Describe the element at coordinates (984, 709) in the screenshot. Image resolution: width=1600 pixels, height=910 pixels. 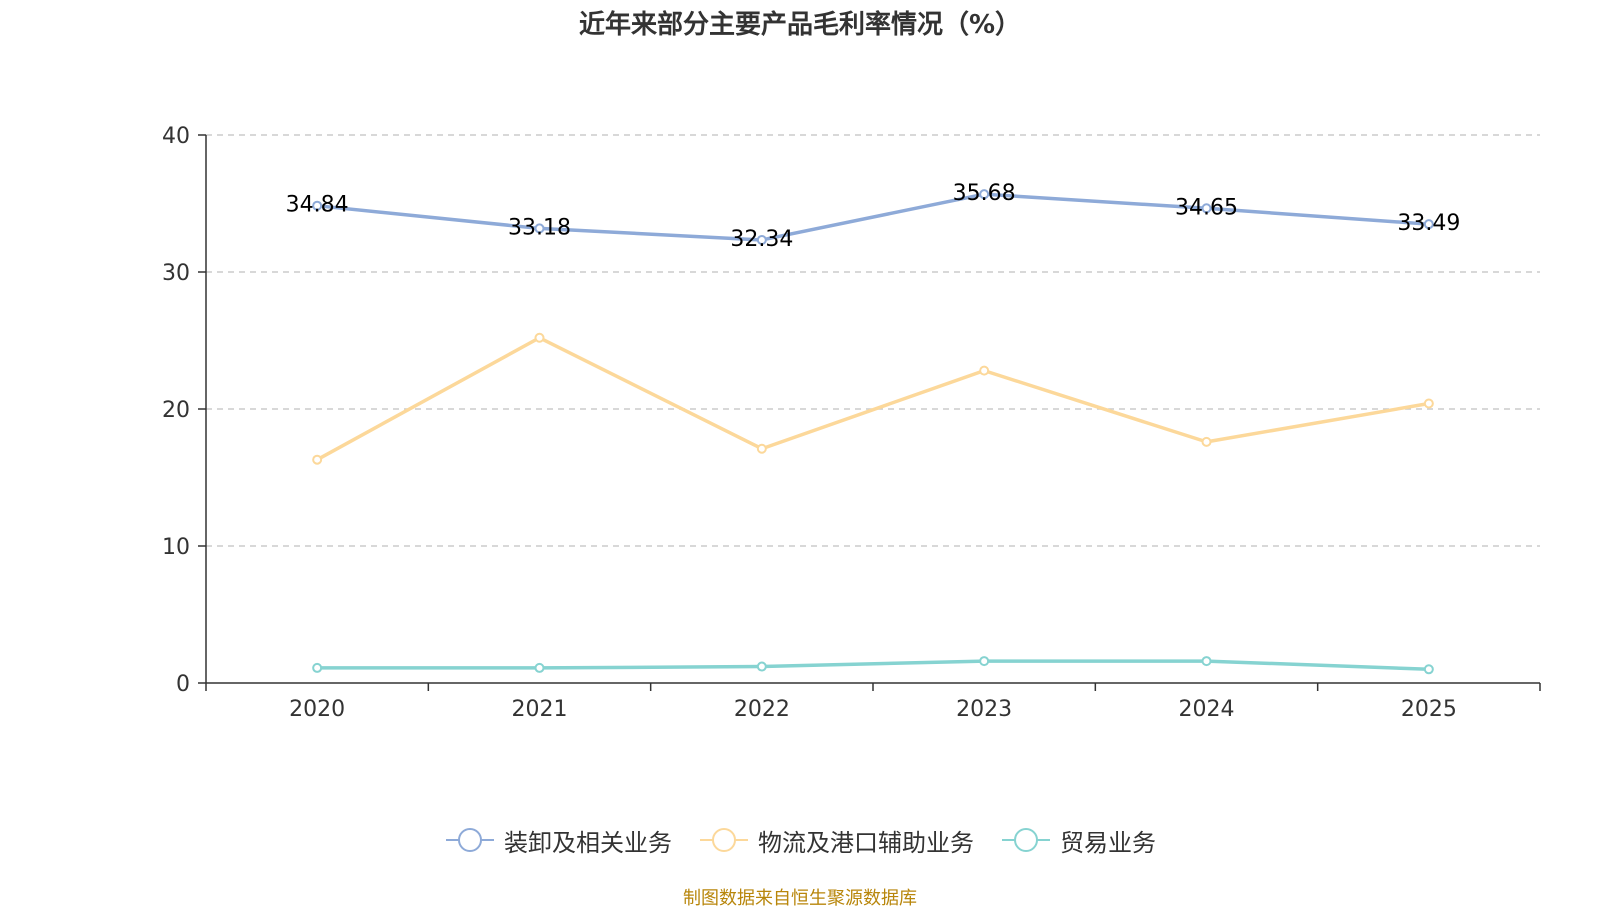
I see `x-tick-label: 2023` at that location.